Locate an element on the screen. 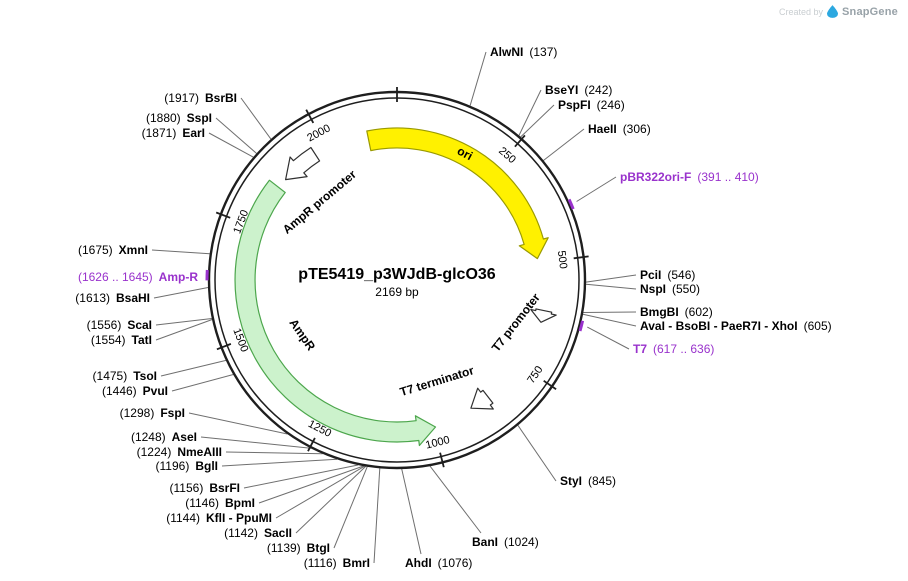 This screenshot has height=581, width=908. enzyme-label-eari: (1871) EarI is located at coordinates (173, 133).